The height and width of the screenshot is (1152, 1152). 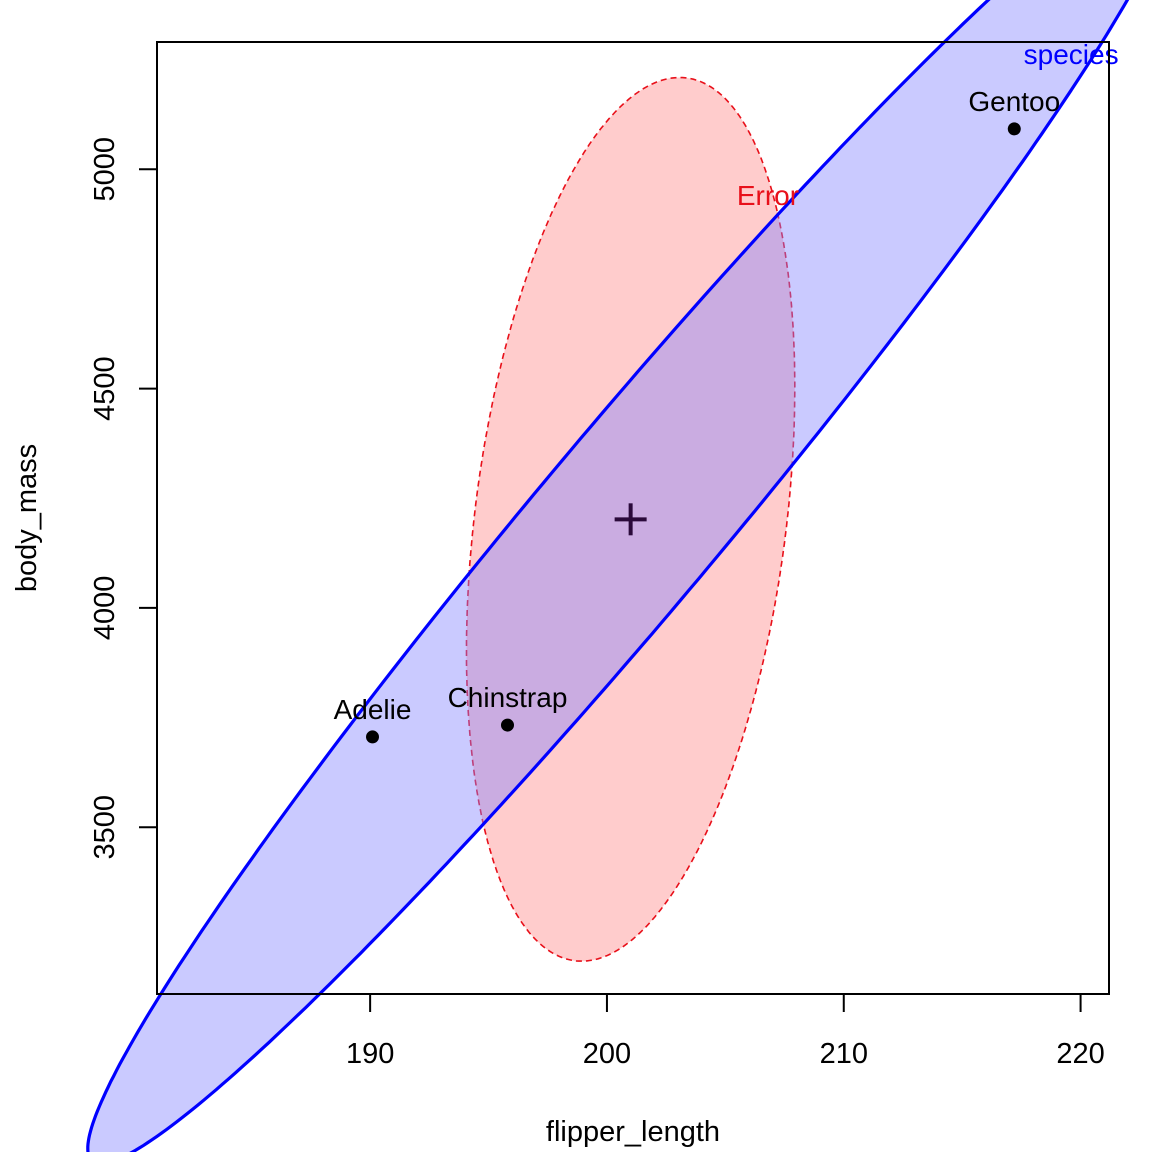 What do you see at coordinates (633, 1132) in the screenshot?
I see `x-axis-title: flipper_length` at bounding box center [633, 1132].